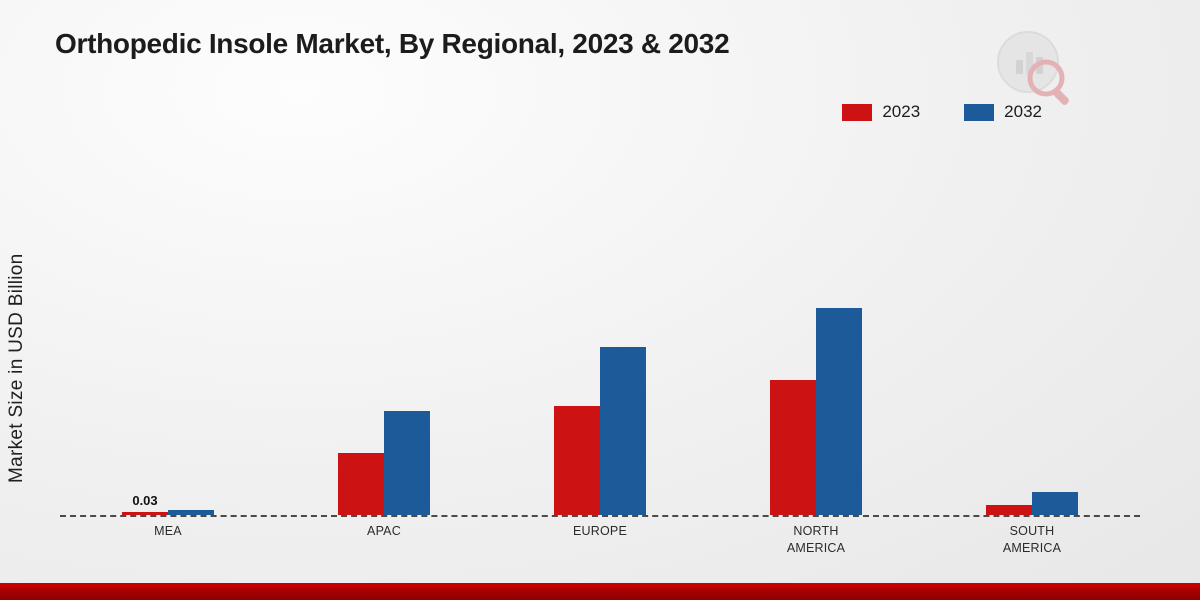 The height and width of the screenshot is (600, 1200). Describe the element at coordinates (600, 516) in the screenshot. I see `x-axis-baseline` at that location.